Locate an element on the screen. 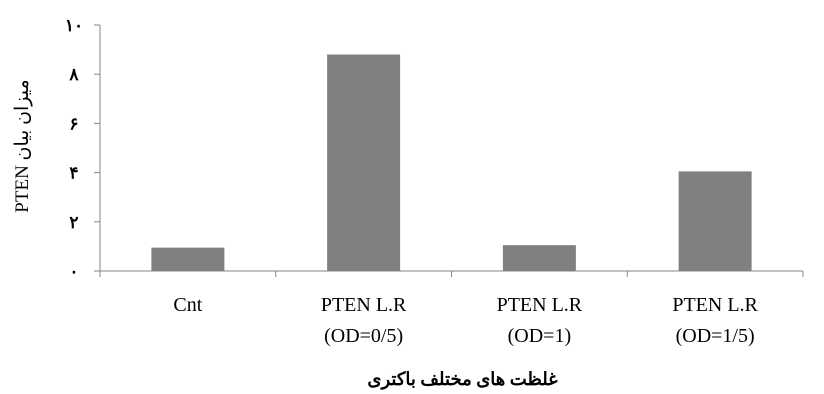 This screenshot has height=394, width=824. y-tick-label: ۸ is located at coordinates (73, 74).